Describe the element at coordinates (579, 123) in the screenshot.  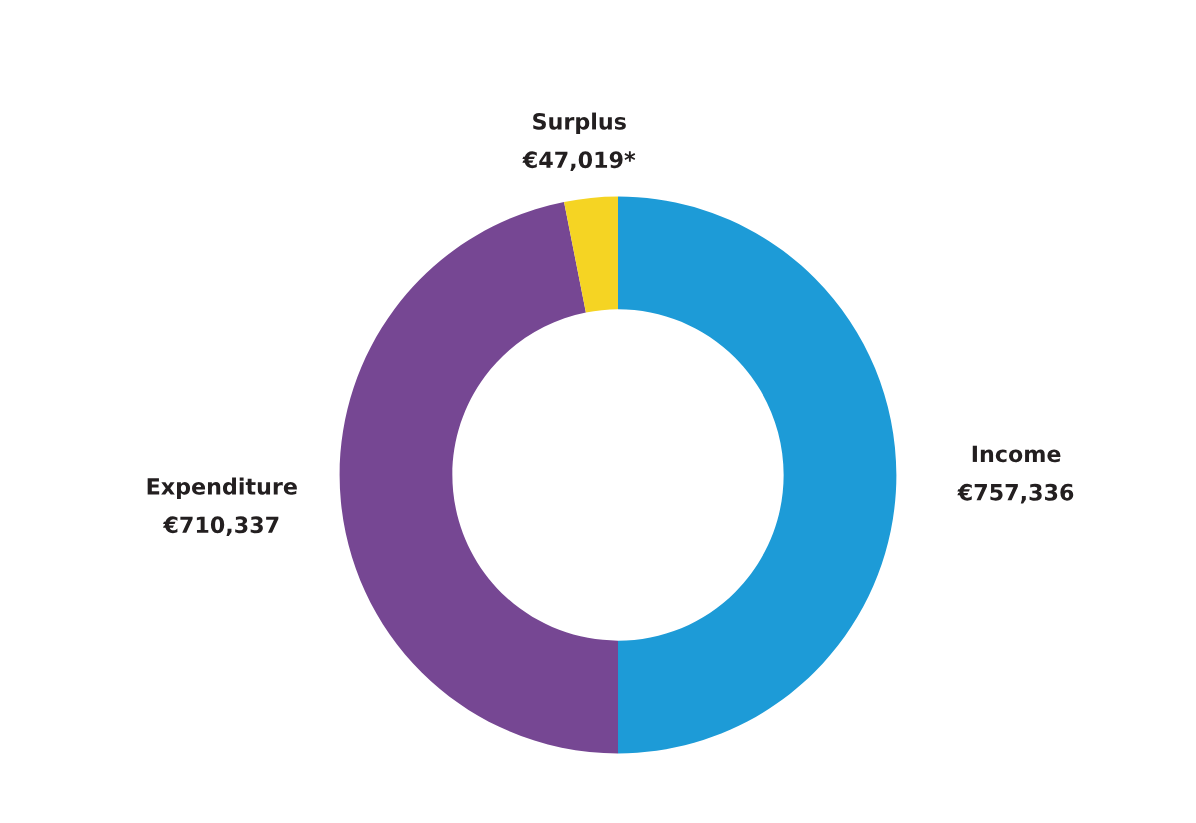
I see `slice-label: Surplus` at that location.